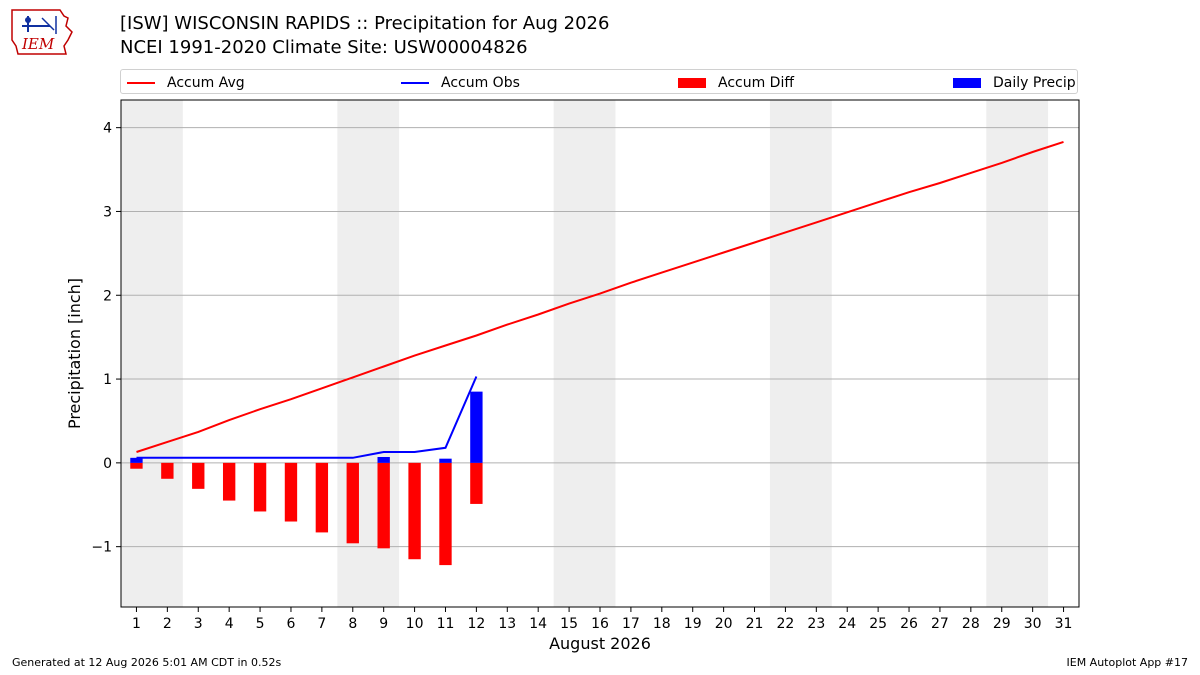 This screenshot has width=1200, height=675. I want to click on x-tick-label: 5, so click(260, 624).